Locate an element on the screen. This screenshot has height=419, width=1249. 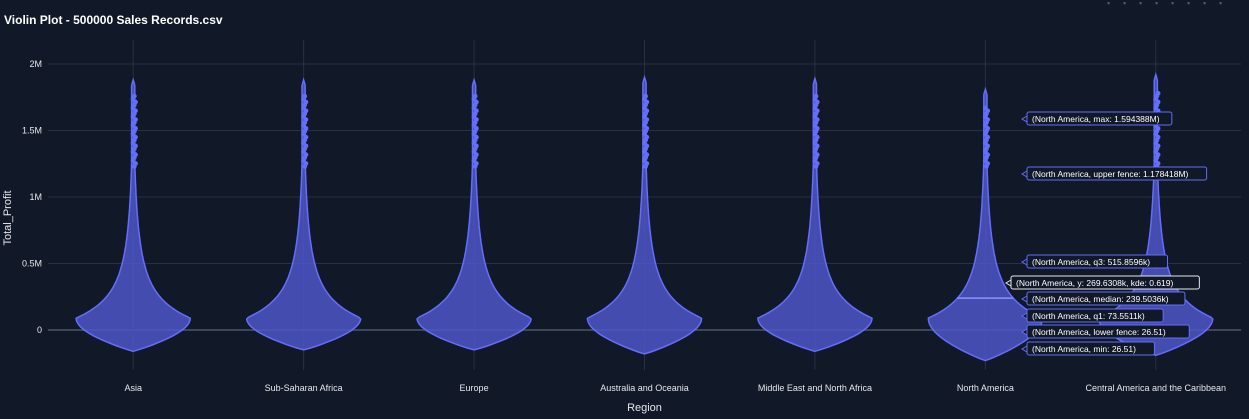
x-tick-label: Asia is located at coordinates (133, 388).